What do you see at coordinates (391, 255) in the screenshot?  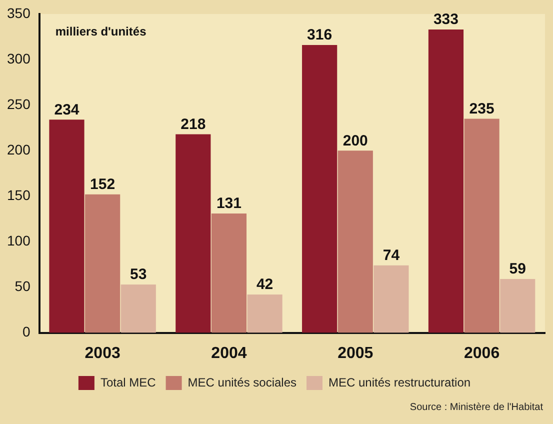 I see `data-label: 74` at bounding box center [391, 255].